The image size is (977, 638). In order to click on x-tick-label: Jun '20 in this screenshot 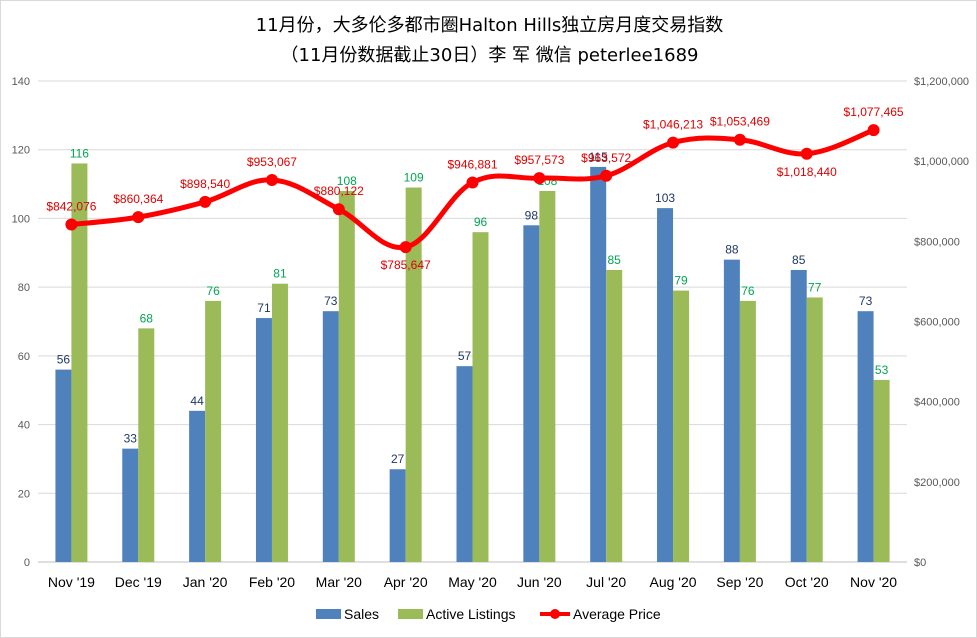, I will do `click(539, 582)`.